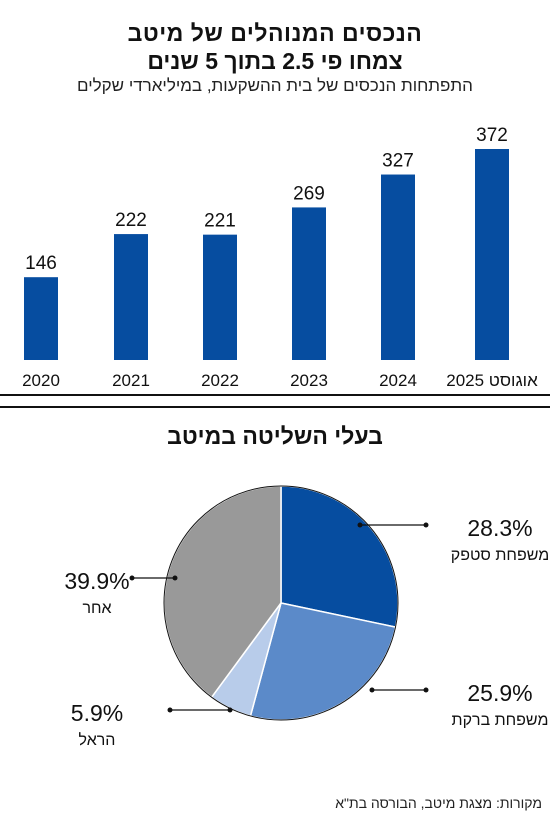 This screenshot has width=550, height=821. I want to click on section-divider, so click(275, 407).